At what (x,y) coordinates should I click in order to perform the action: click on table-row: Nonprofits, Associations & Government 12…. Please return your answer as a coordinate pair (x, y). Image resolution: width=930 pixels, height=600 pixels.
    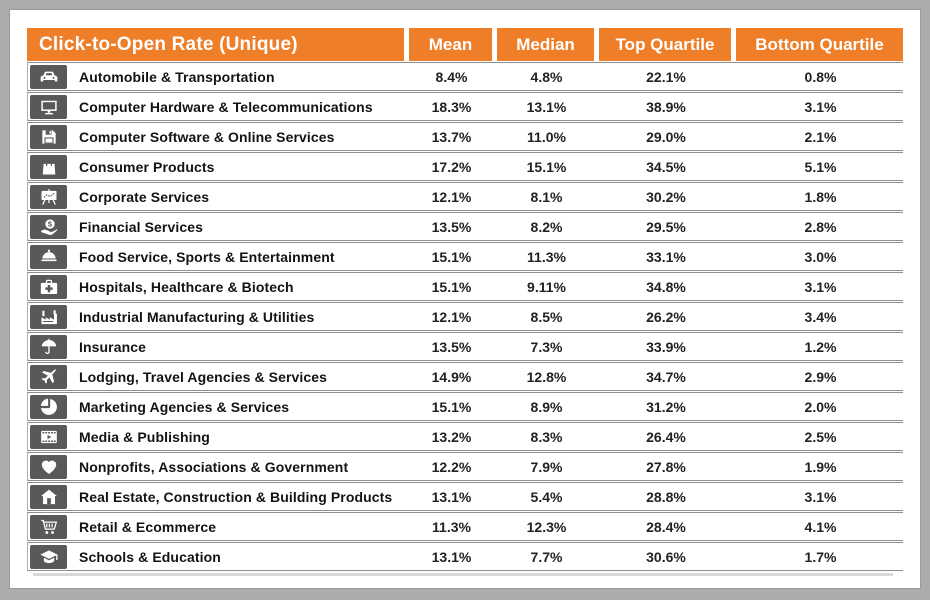
    Looking at the image, I should click on (465, 466).